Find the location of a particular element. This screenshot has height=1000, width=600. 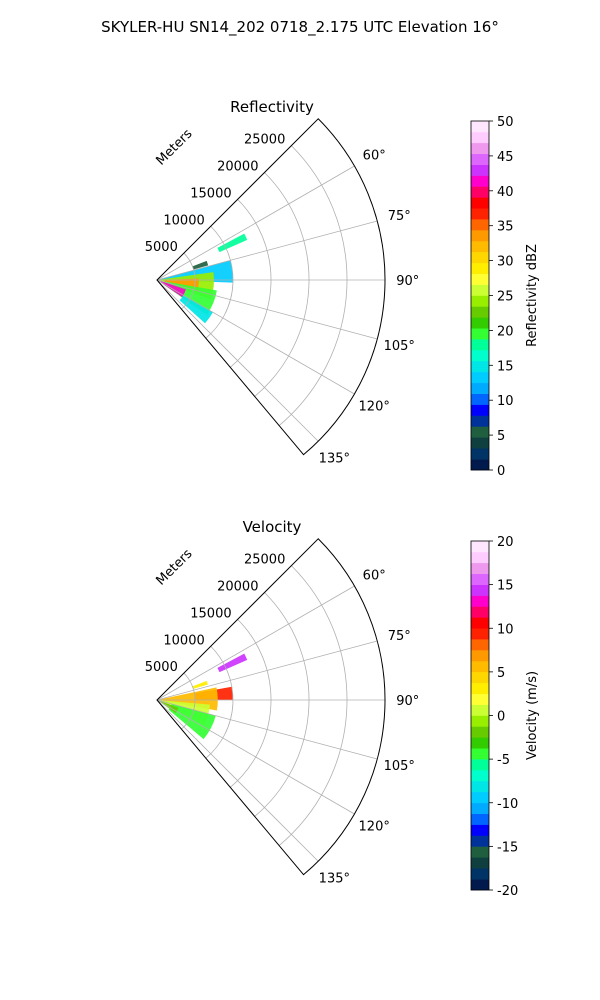

reflectivity-echoes is located at coordinates (204, 278).